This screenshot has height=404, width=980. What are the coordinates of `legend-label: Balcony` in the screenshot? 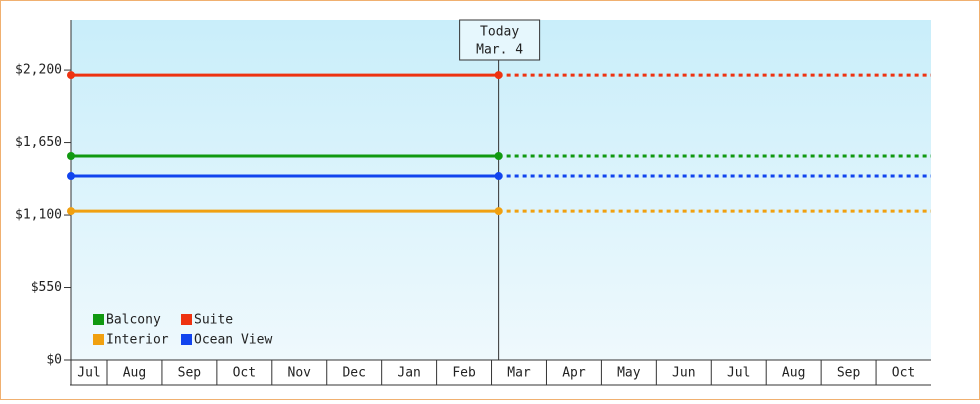 It's located at (133, 320).